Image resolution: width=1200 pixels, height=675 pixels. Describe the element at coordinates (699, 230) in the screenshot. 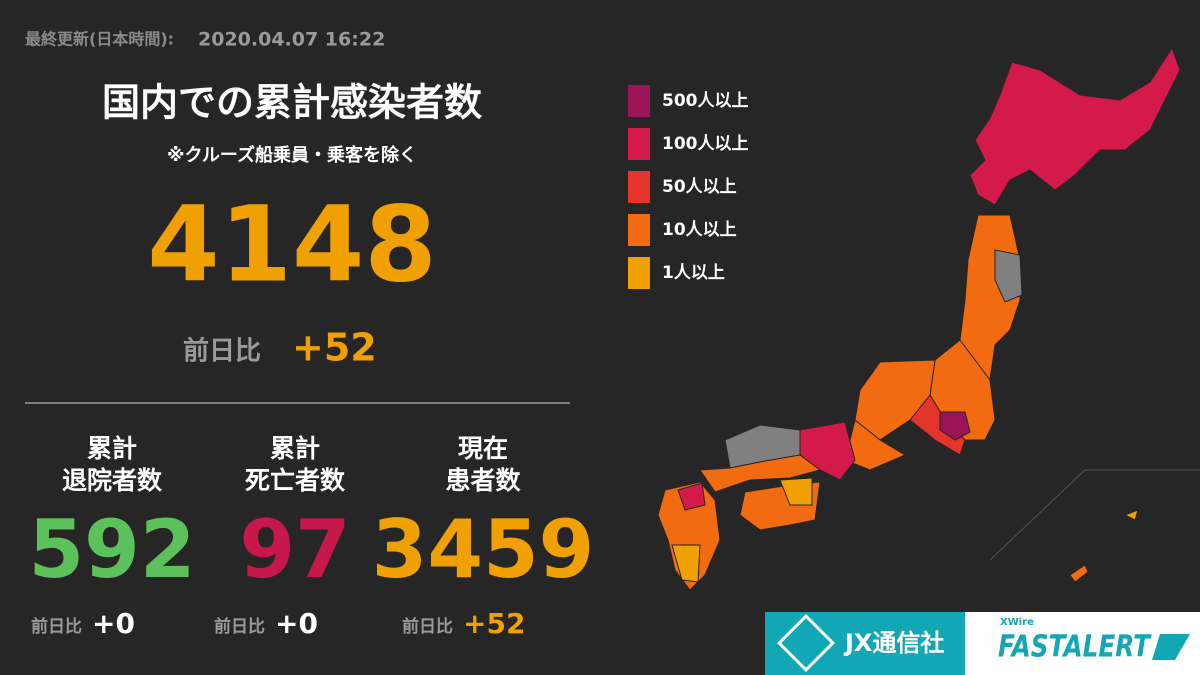

I see `legend-label: 10人以上` at that location.